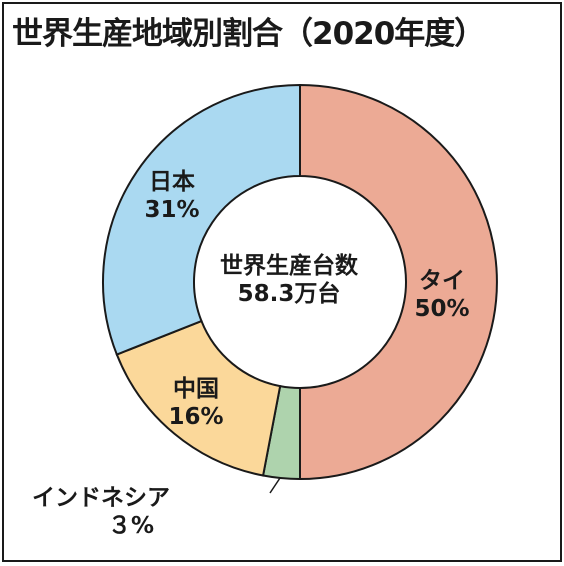  I want to click on slice-label-percent: ３%, so click(131, 526).